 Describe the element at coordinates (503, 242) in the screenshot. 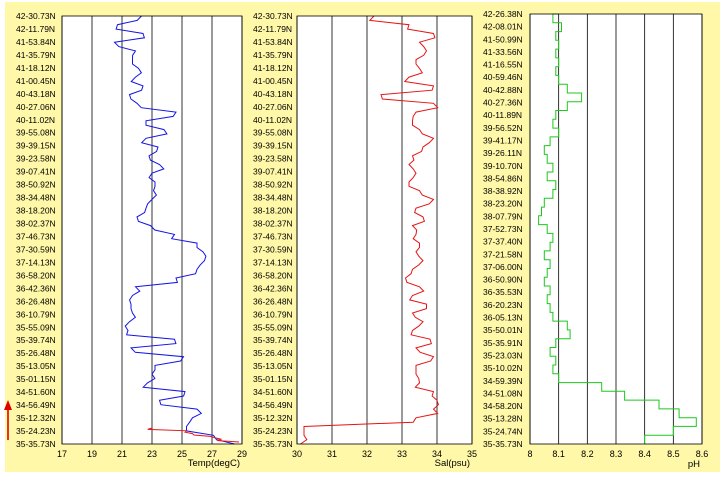

I see `latitude-label: 37-37.40N` at that location.